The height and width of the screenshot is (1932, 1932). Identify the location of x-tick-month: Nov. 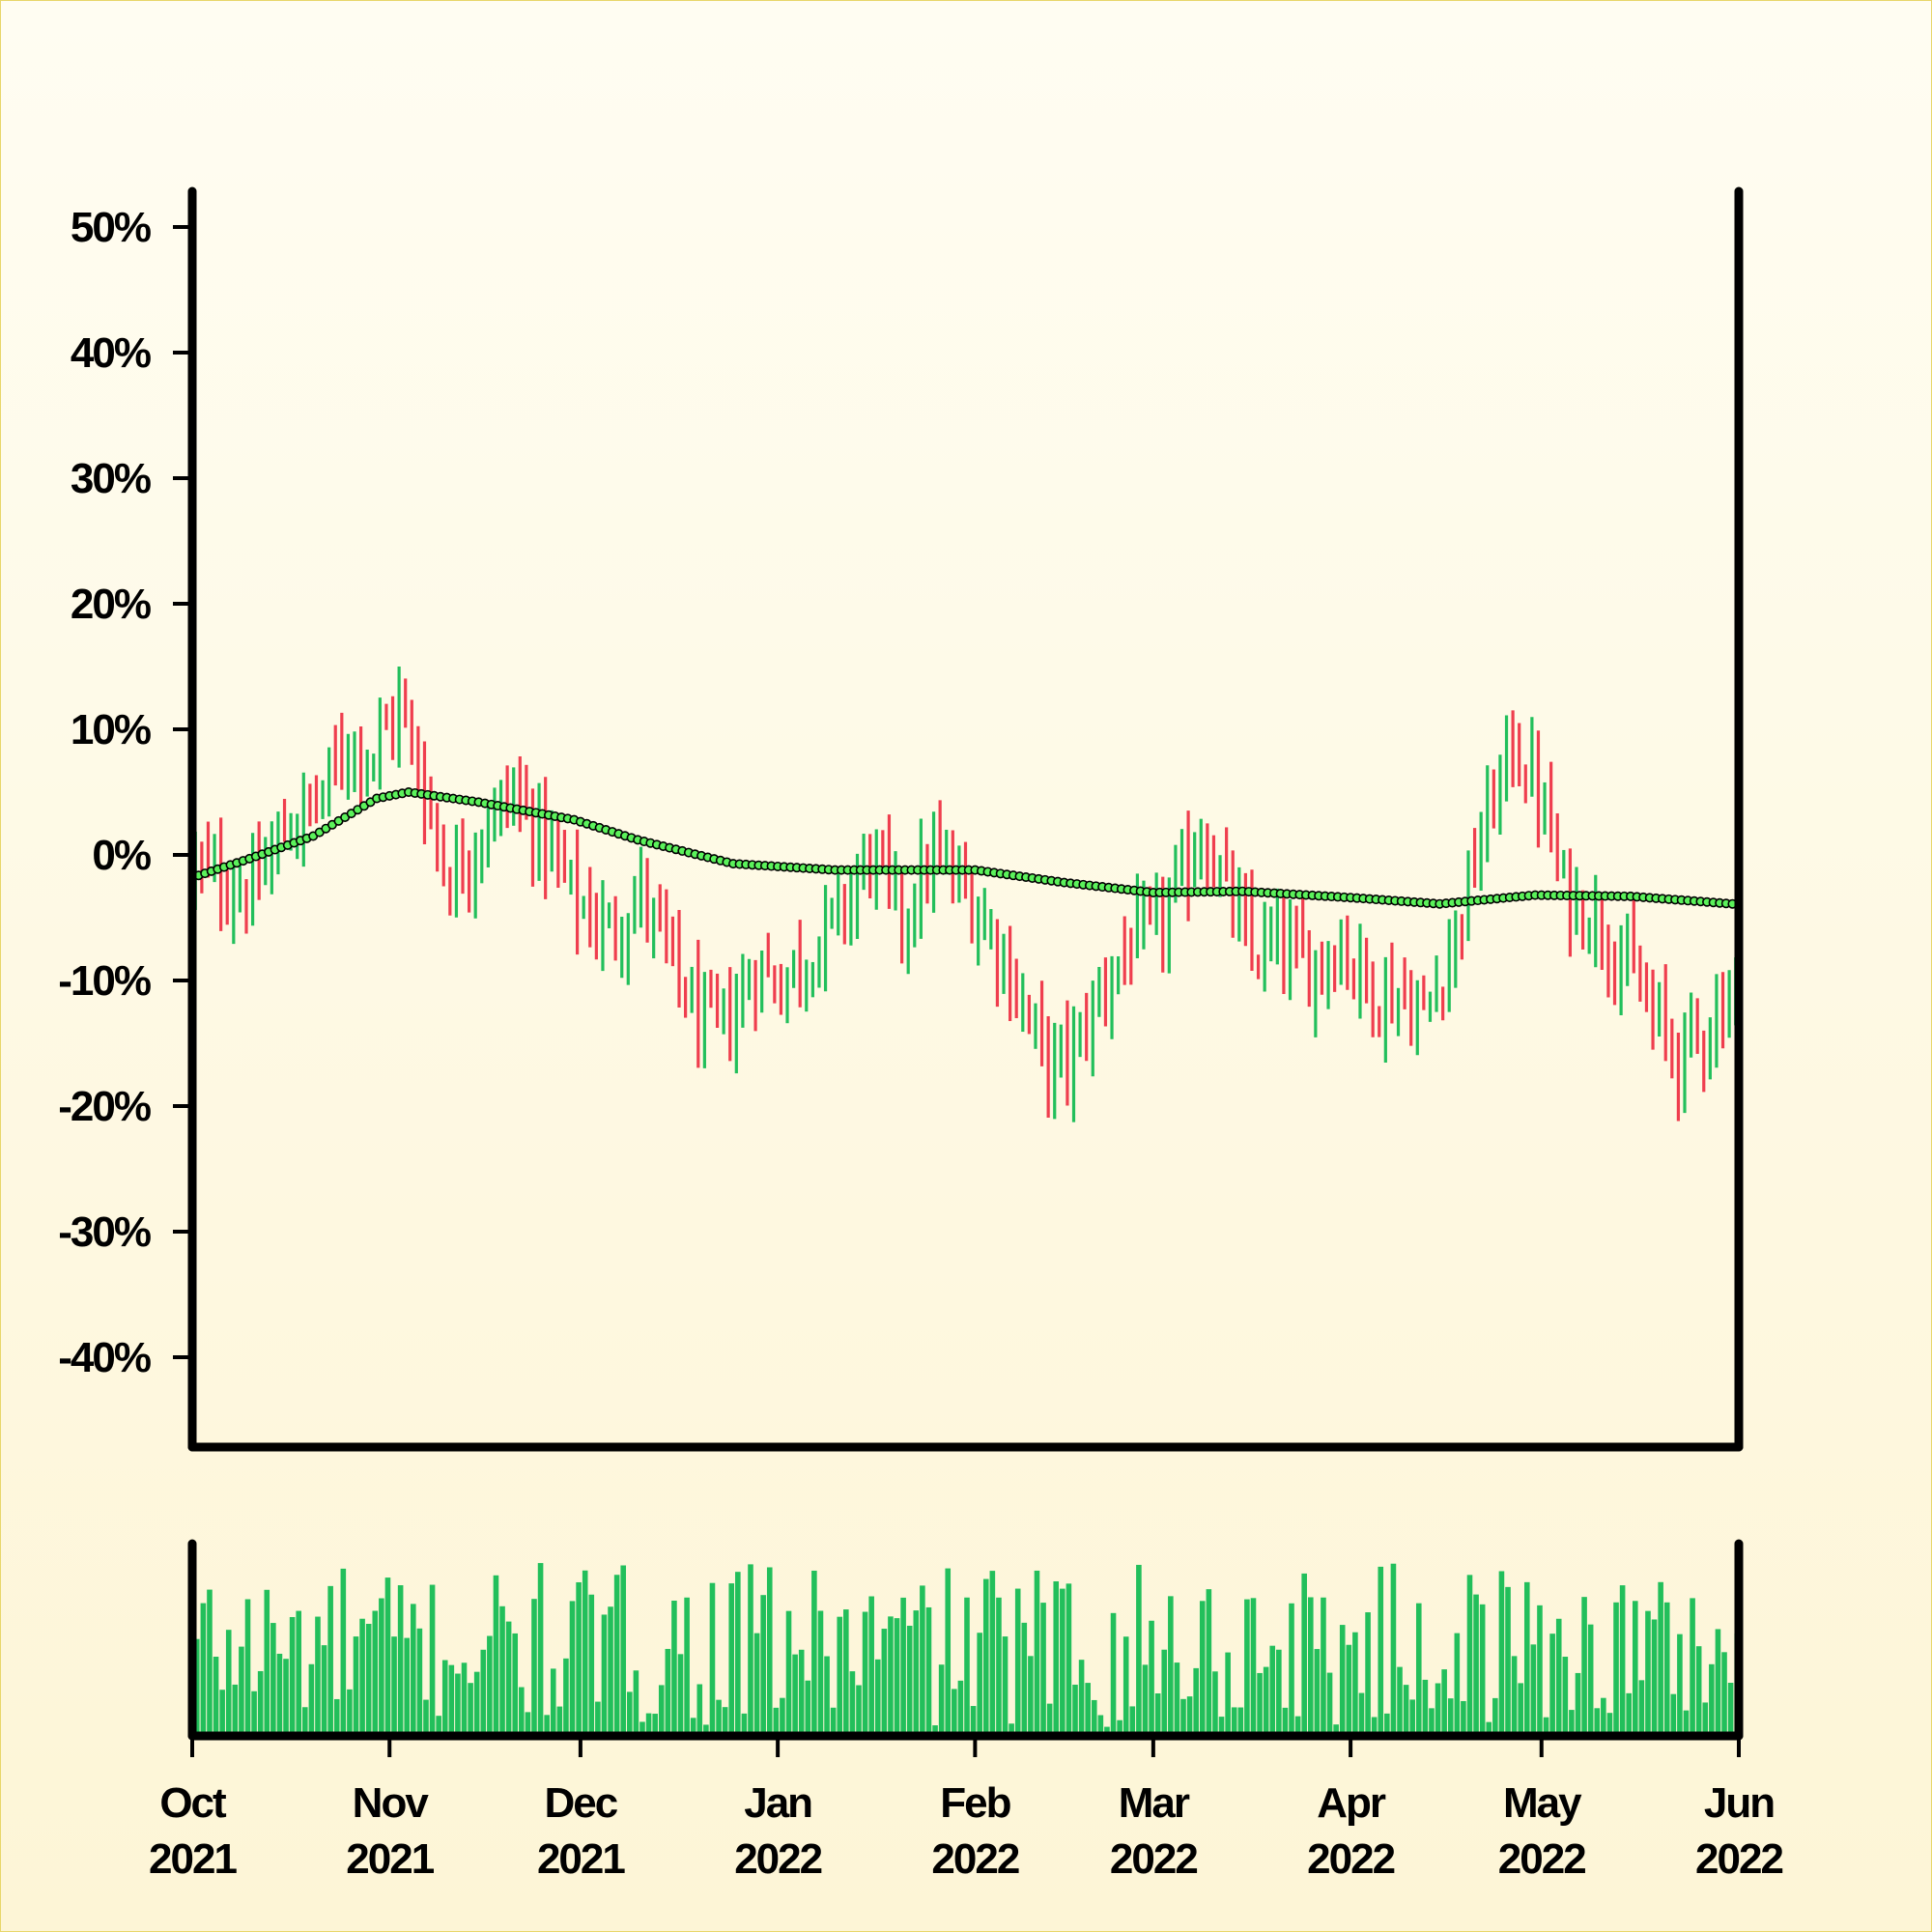
(391, 1803).